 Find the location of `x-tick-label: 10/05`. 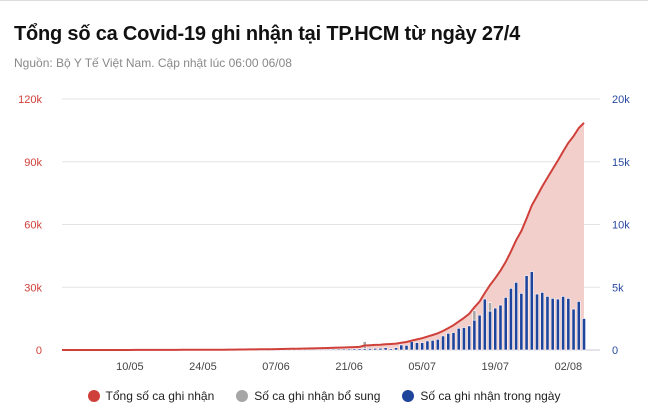

x-tick-label: 10/05 is located at coordinates (130, 367).